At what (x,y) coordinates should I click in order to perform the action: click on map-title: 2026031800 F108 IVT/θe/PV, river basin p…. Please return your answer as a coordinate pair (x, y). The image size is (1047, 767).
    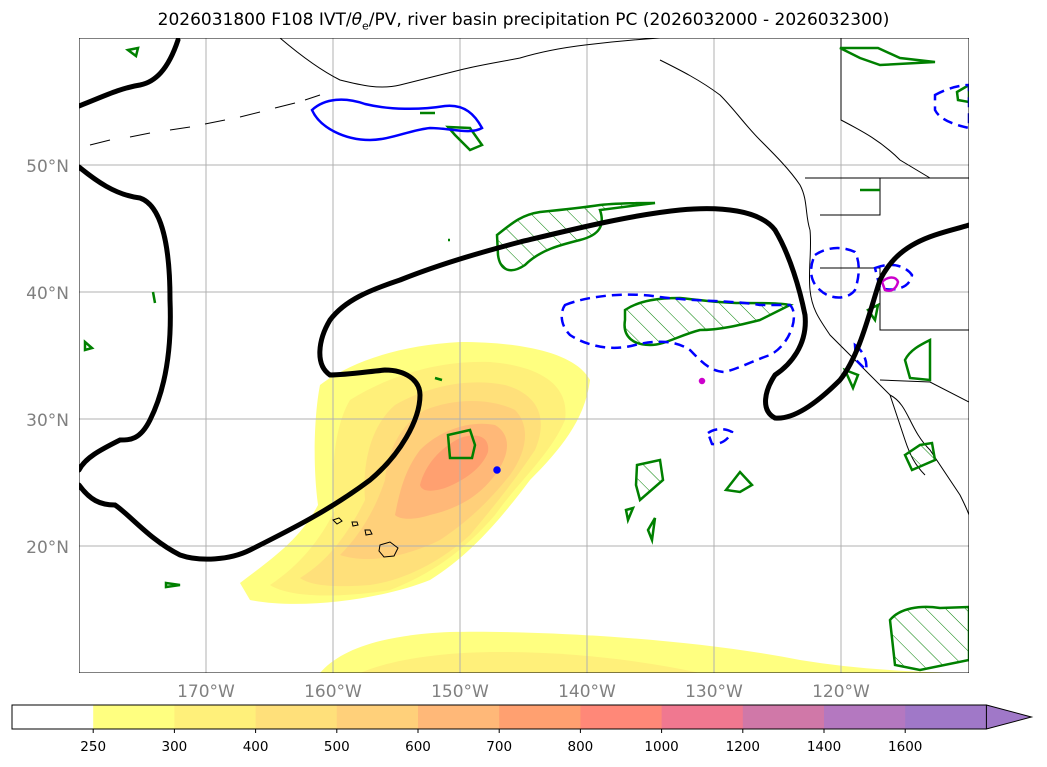
    Looking at the image, I should click on (523, 21).